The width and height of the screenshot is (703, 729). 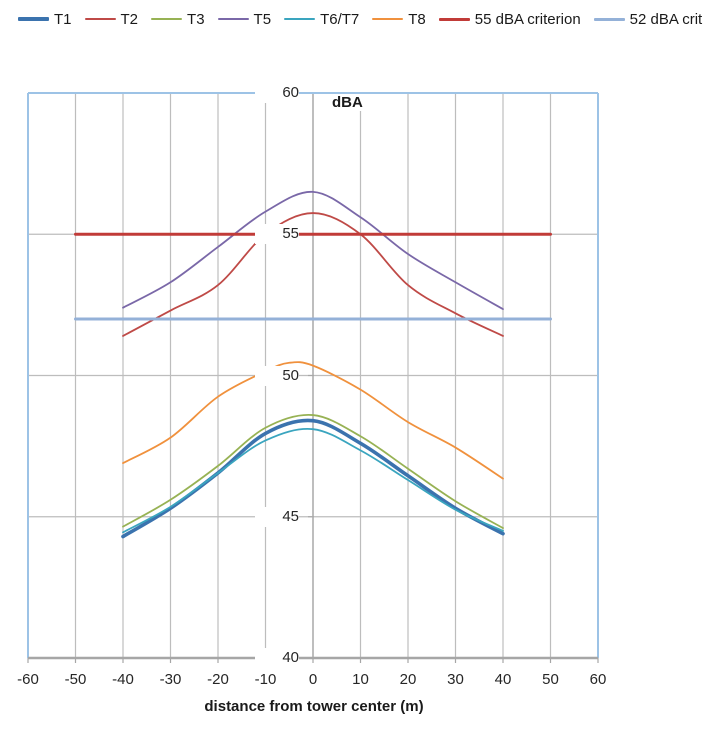 I want to click on series-t1-line, so click(x=313, y=478).